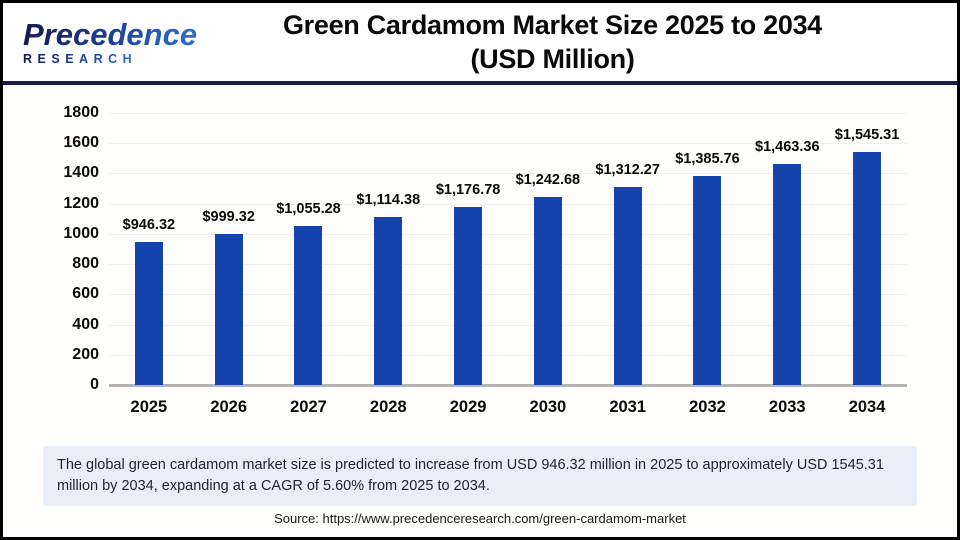 This screenshot has width=960, height=540. I want to click on chart-title-line2: (USD Million), so click(552, 59).